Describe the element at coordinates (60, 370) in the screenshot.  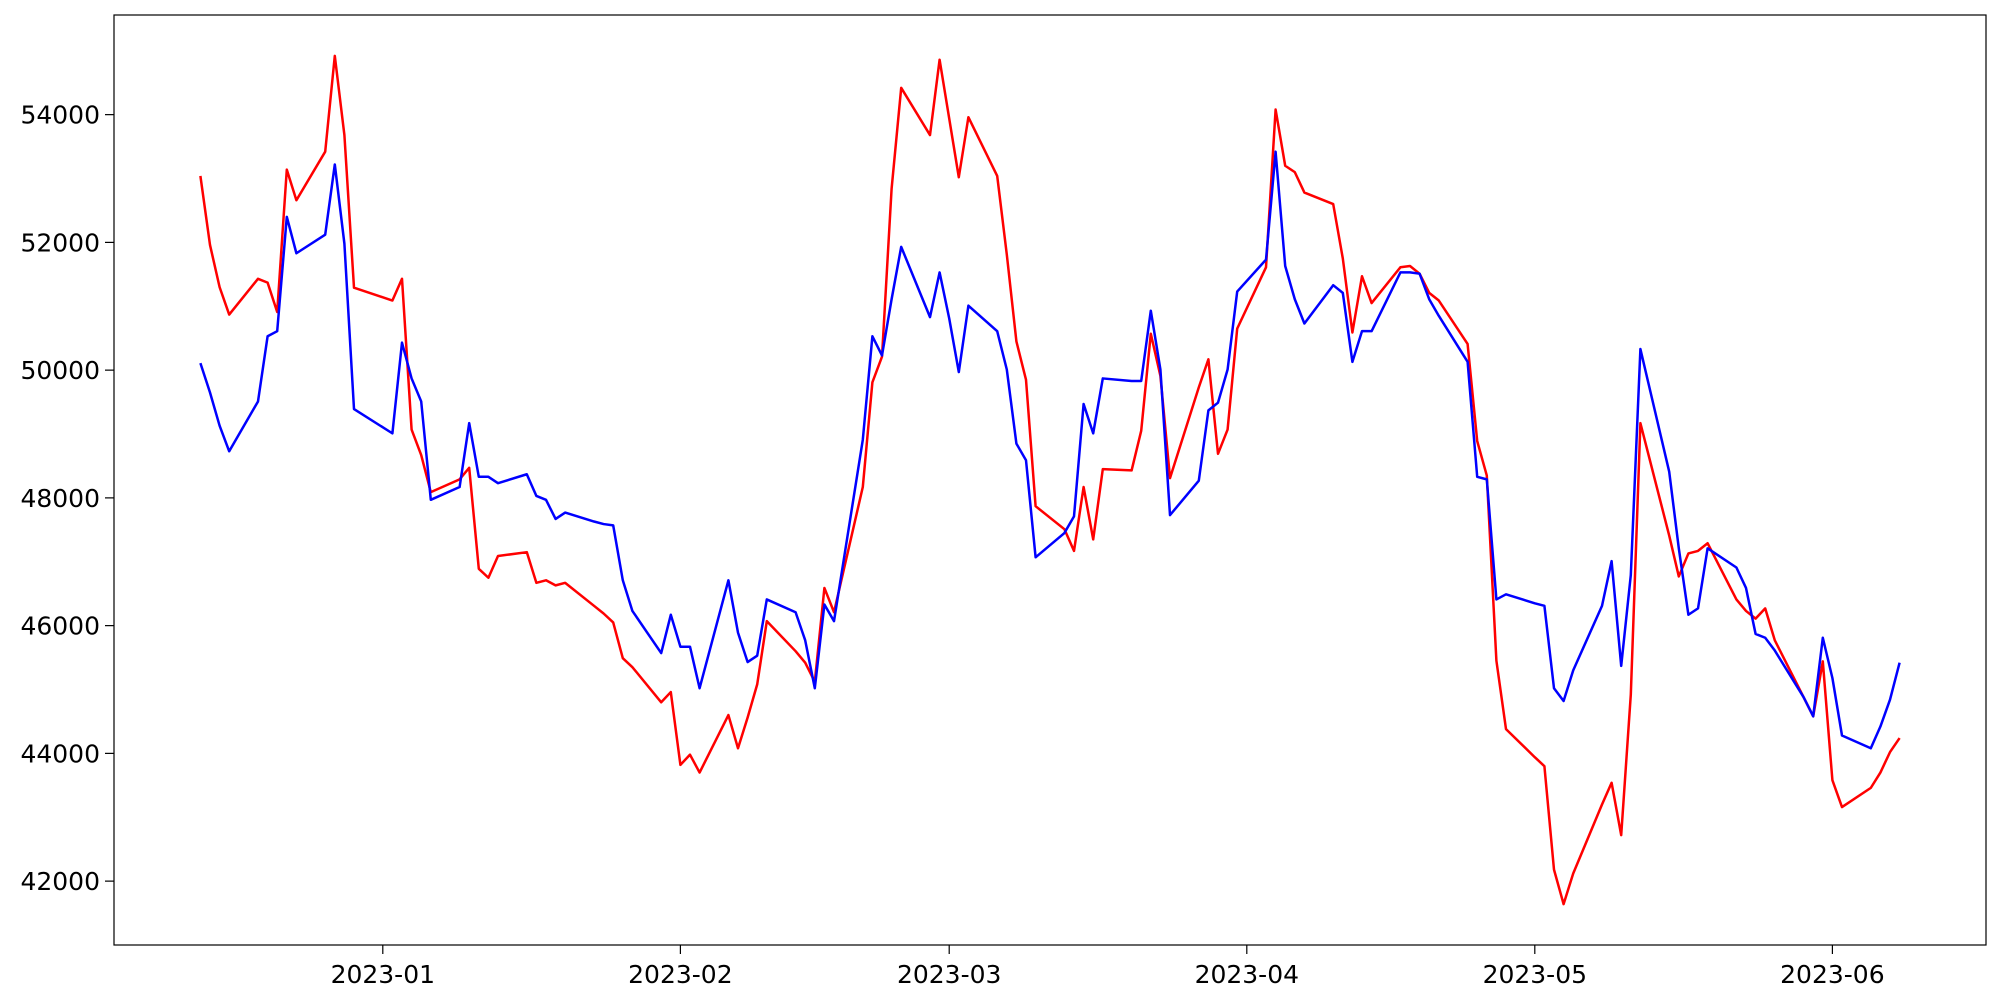
I see `y-tick-label: 50000` at that location.